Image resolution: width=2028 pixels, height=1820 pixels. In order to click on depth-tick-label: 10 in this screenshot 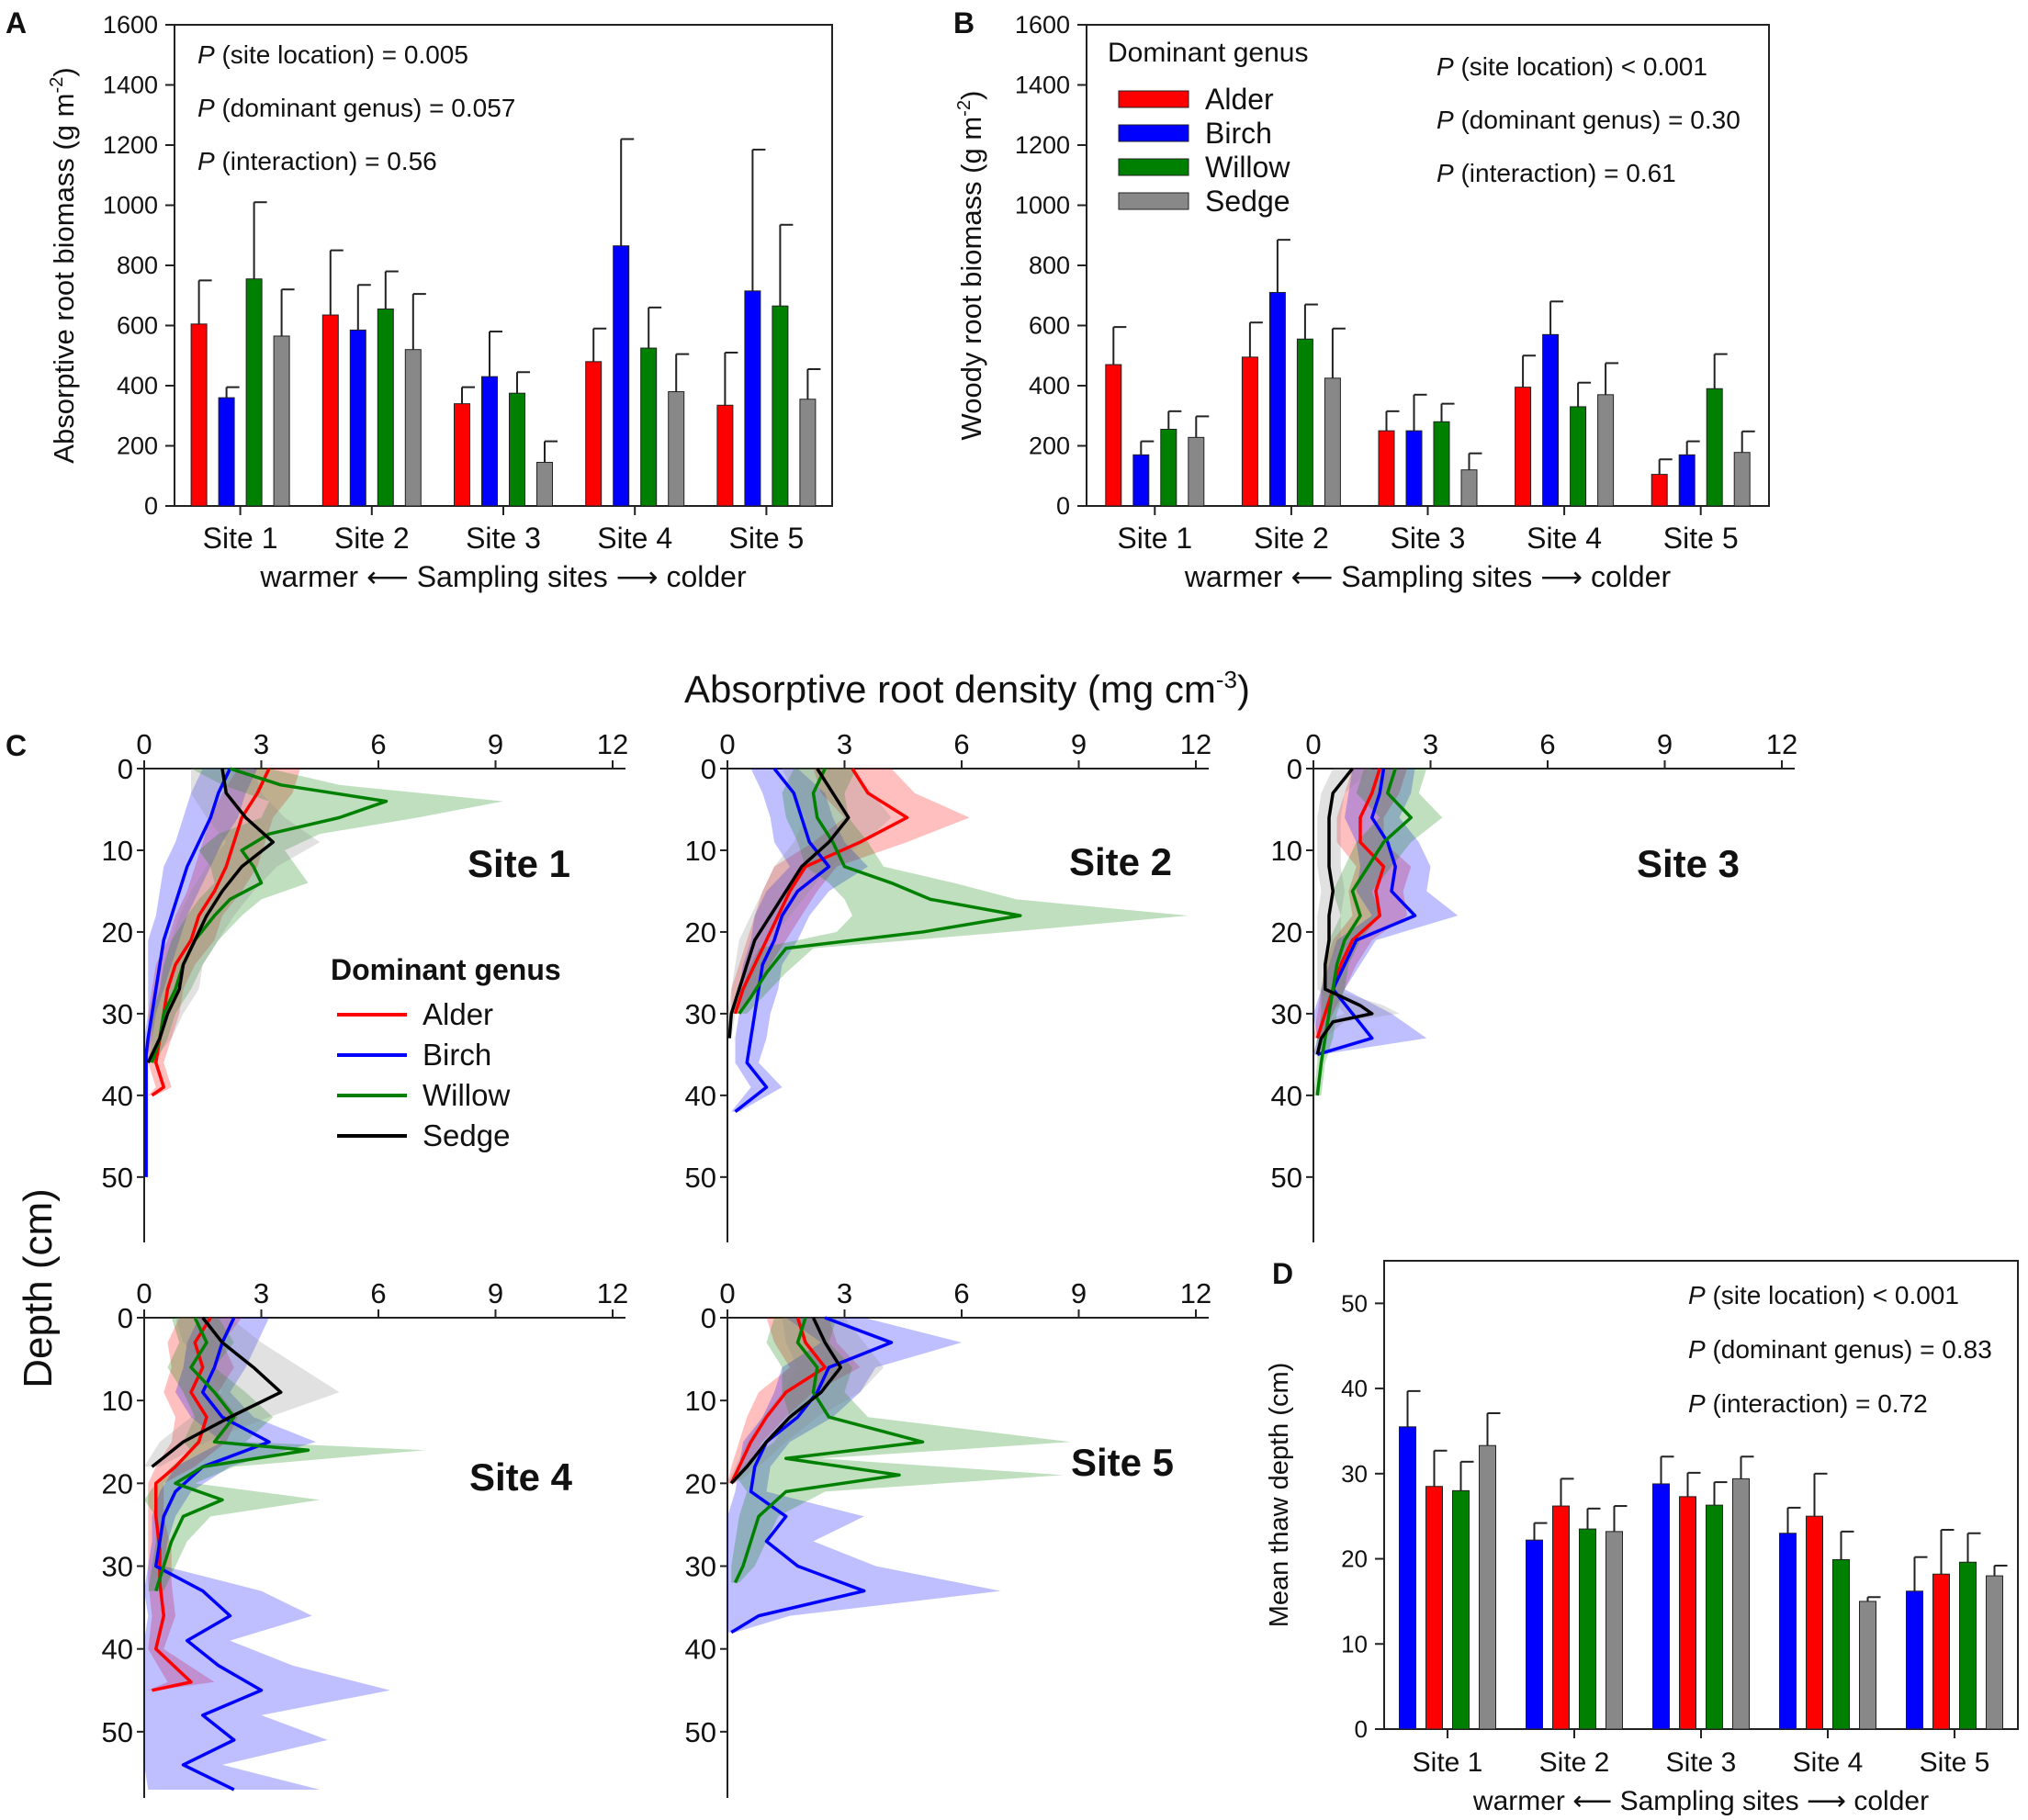, I will do `click(1286, 851)`.